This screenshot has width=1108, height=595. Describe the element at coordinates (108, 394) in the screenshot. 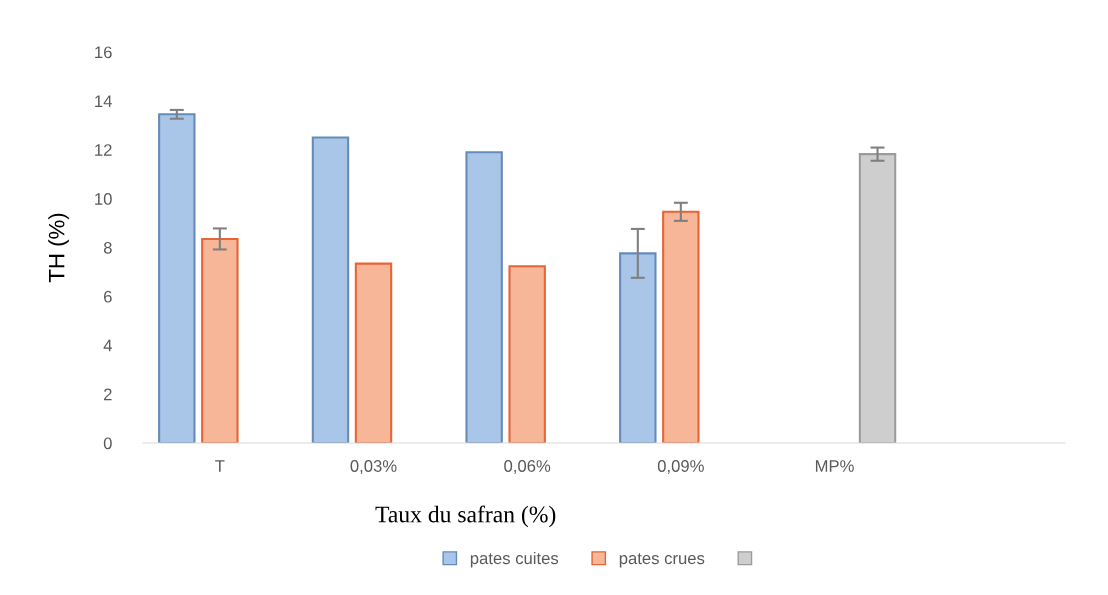

I see `y-tick-label: 2` at that location.